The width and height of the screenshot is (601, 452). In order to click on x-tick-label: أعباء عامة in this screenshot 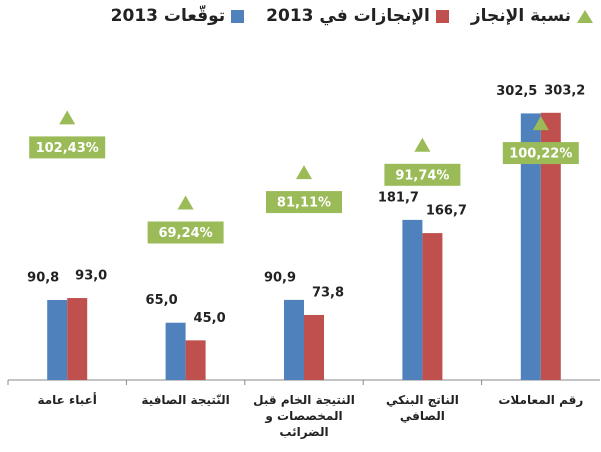, I will do `click(67, 400)`.